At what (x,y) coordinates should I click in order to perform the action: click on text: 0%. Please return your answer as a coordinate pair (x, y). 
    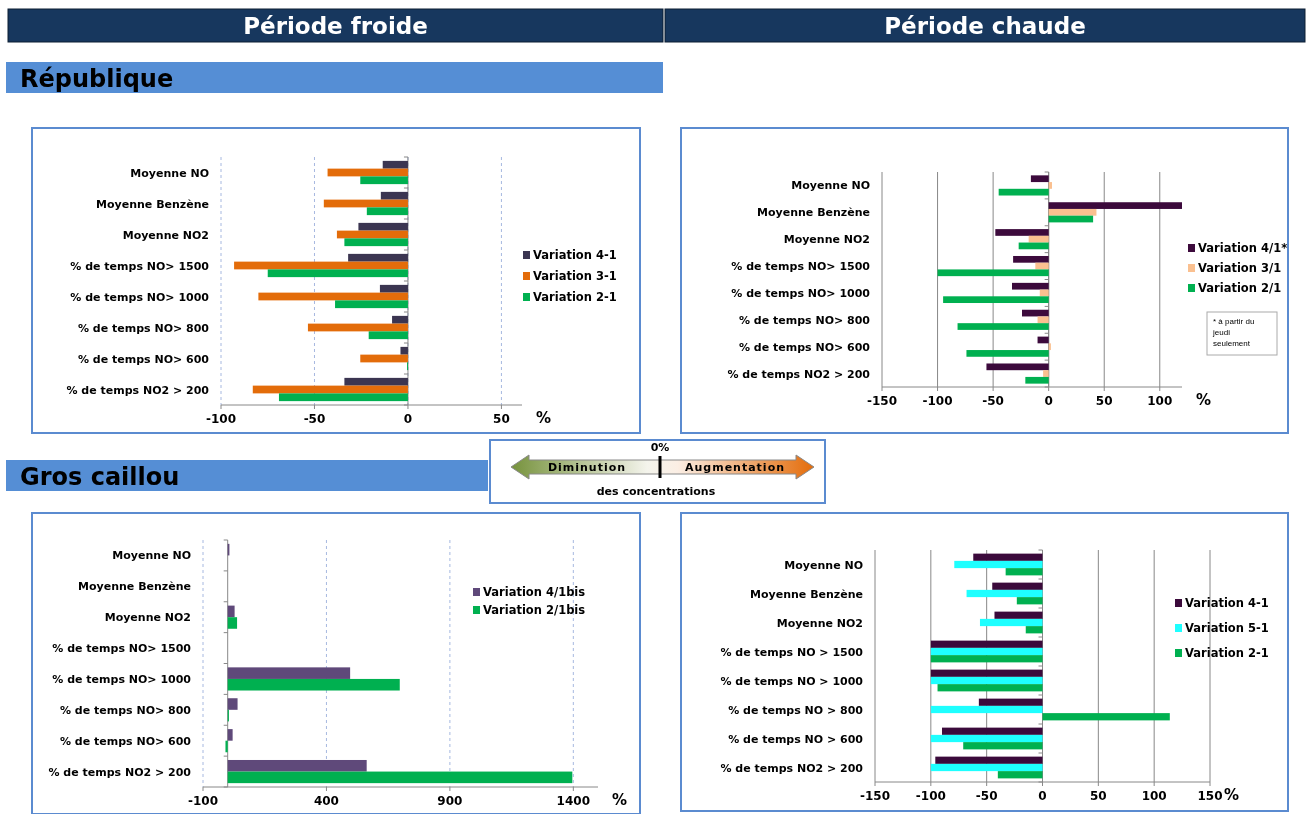
    Looking at the image, I should click on (660, 447).